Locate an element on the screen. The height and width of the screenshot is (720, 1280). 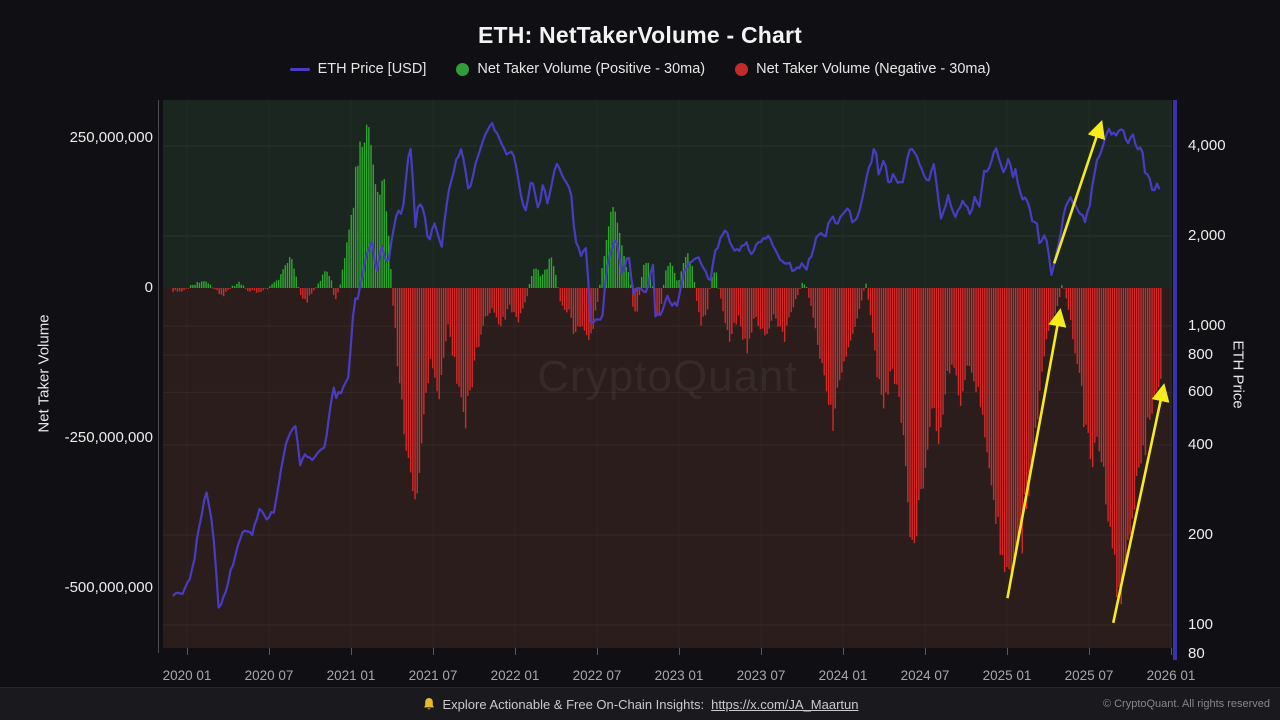
legend-label: Net Taker Volume (Negative - 30ma) is located at coordinates (873, 69).